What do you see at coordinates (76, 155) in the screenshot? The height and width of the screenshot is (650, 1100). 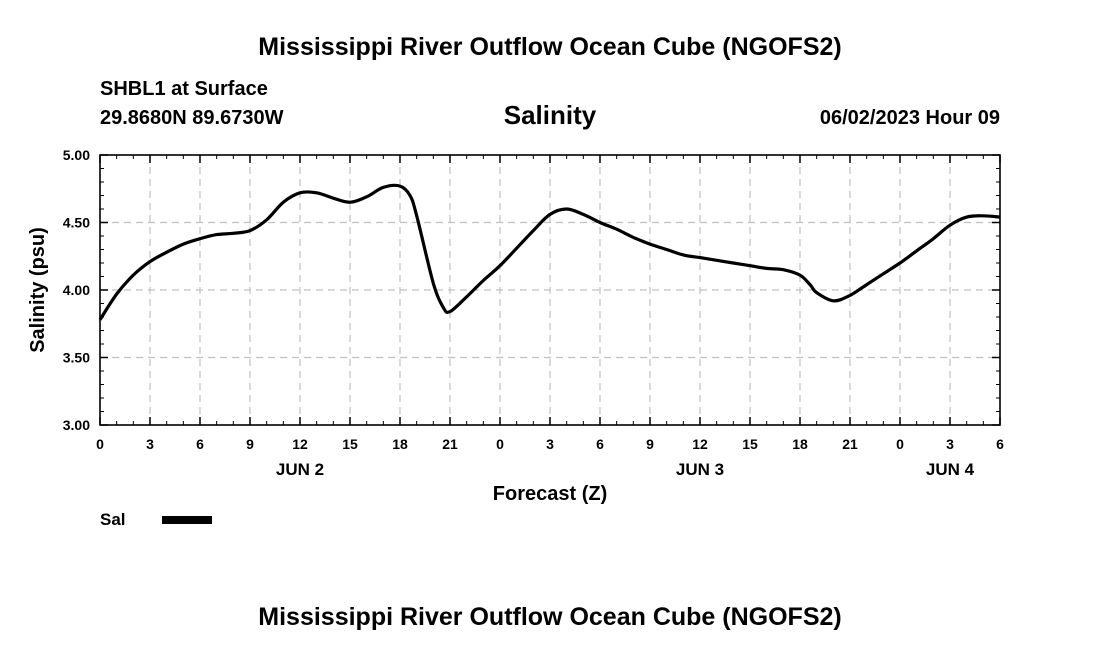 I see `y-tick-label: 5.00` at bounding box center [76, 155].